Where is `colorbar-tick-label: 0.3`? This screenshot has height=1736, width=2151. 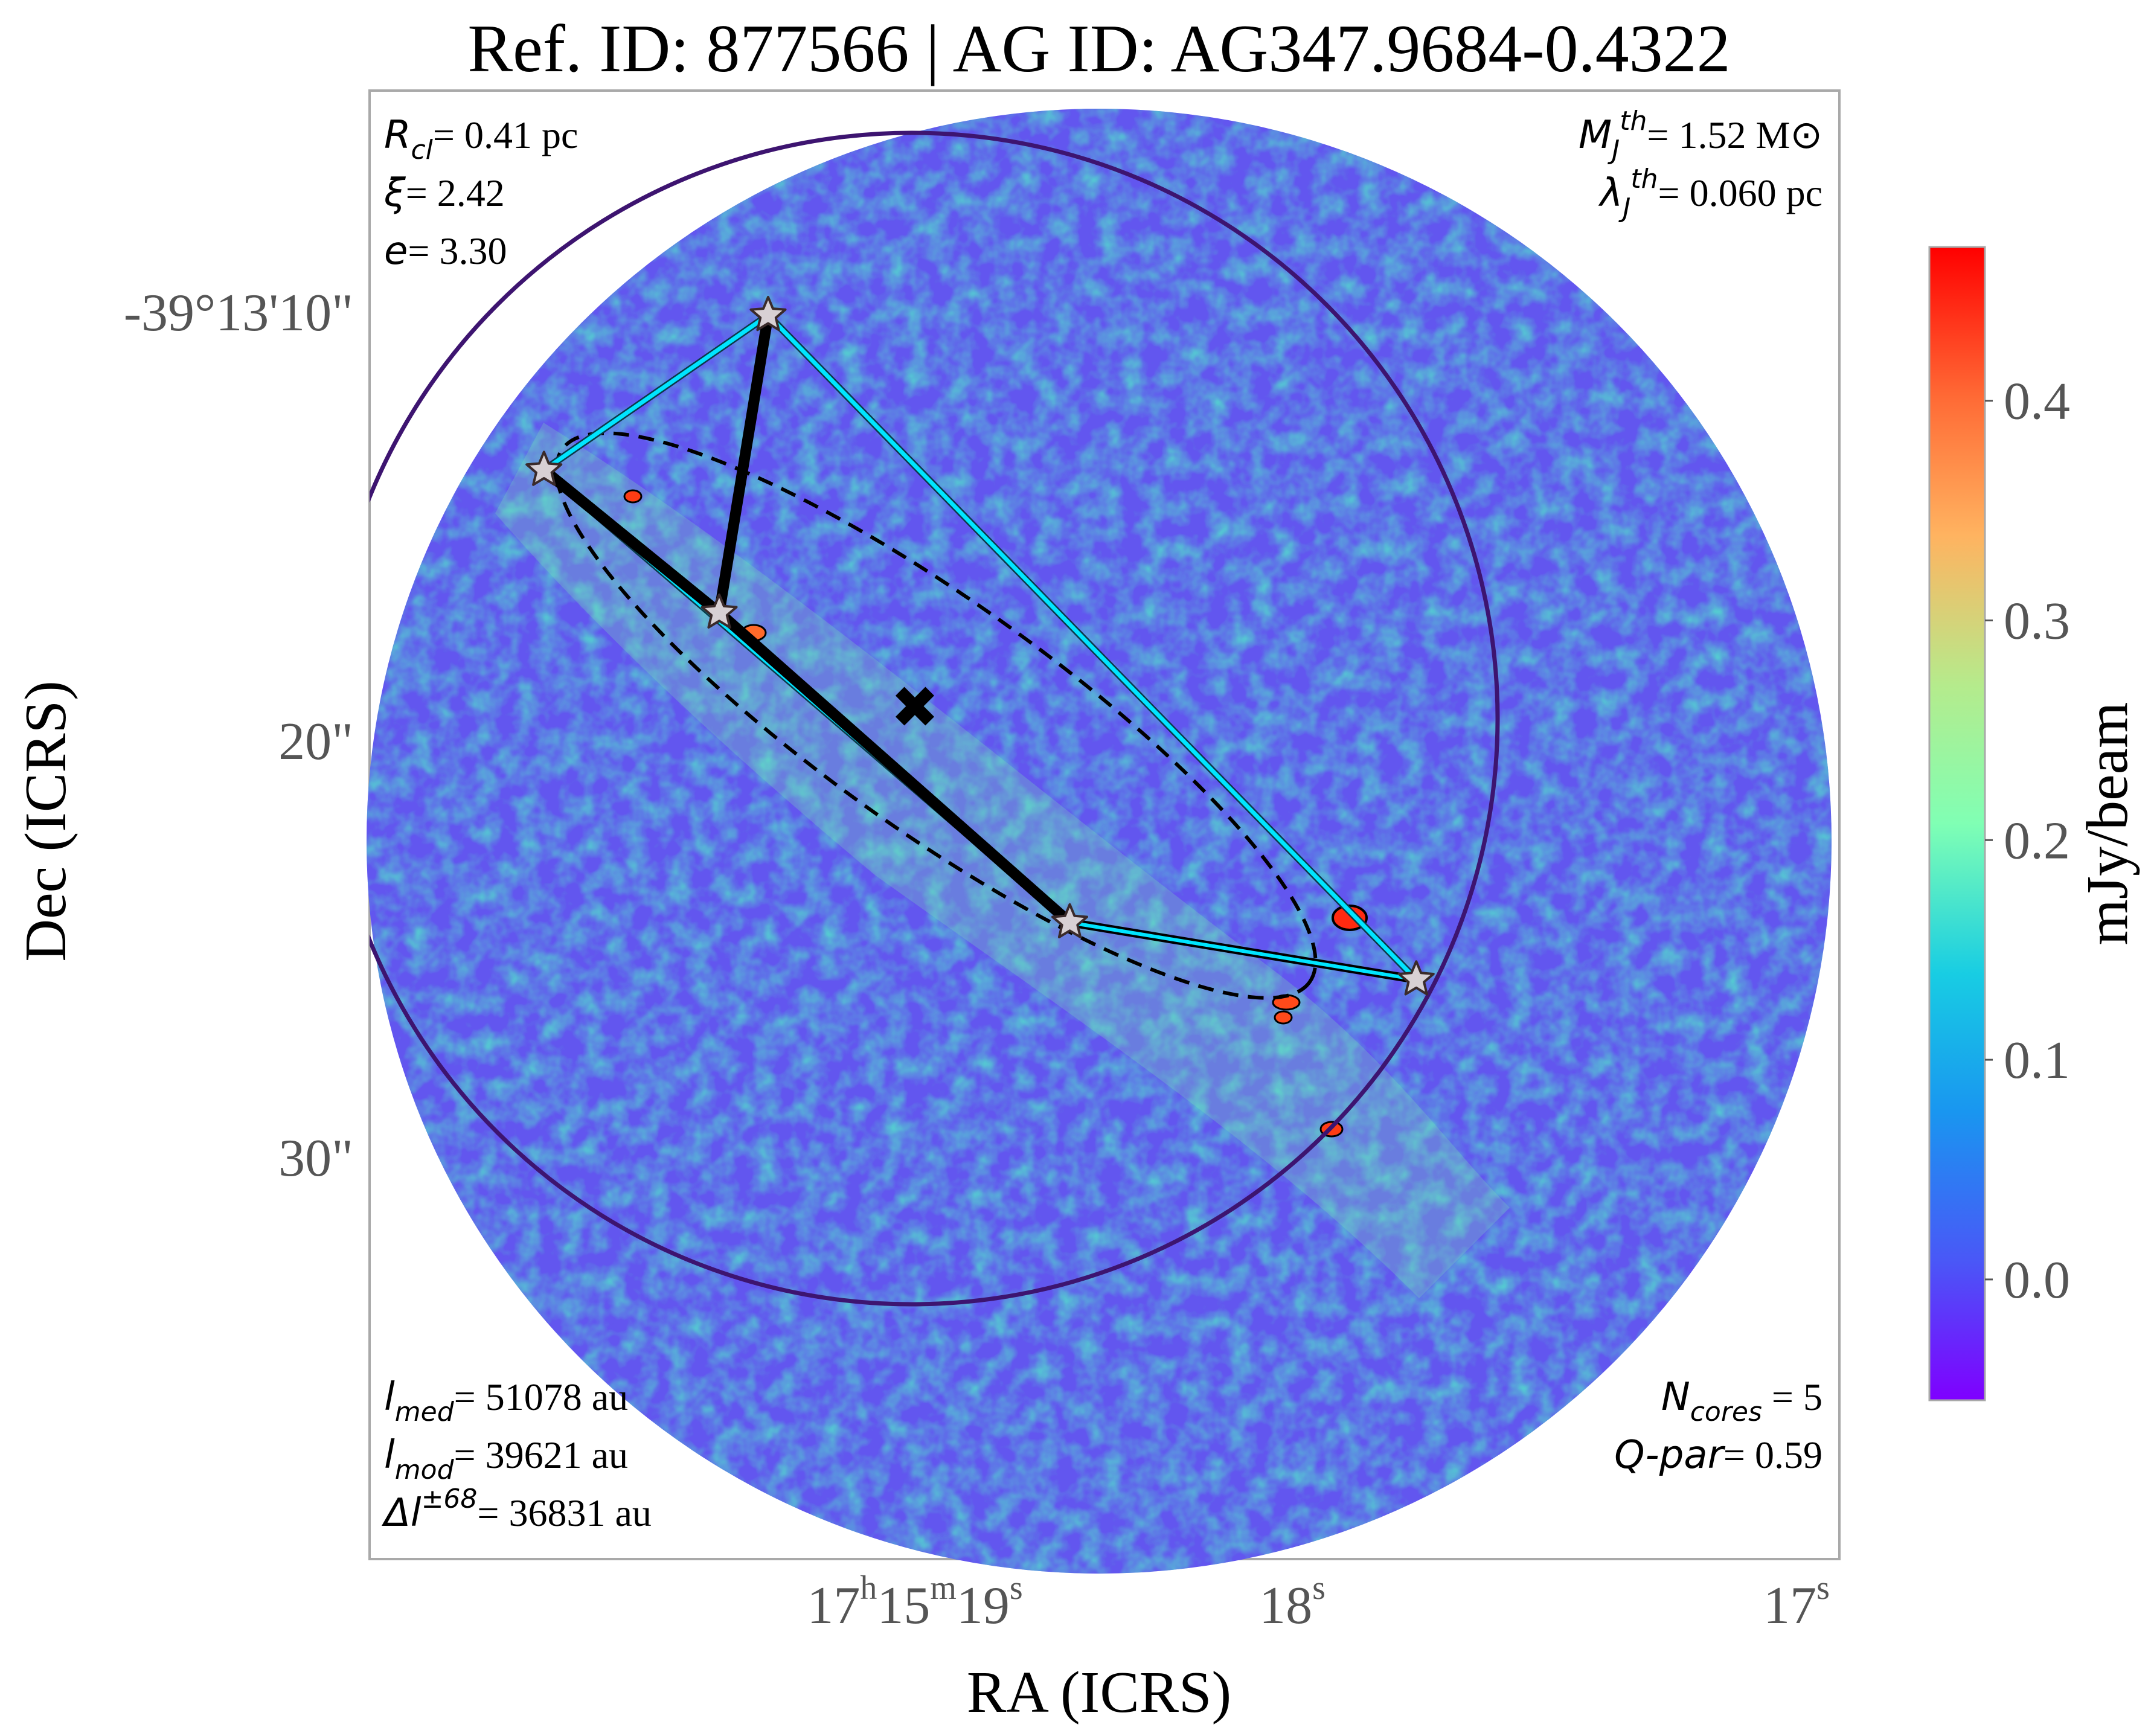
colorbar-tick-label: 0.3 is located at coordinates (2037, 621).